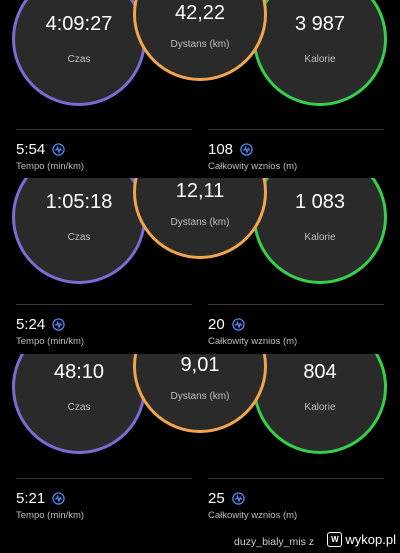 The image size is (400, 553). What do you see at coordinates (320, 372) in the screenshot?
I see `calories-value: 804` at bounding box center [320, 372].